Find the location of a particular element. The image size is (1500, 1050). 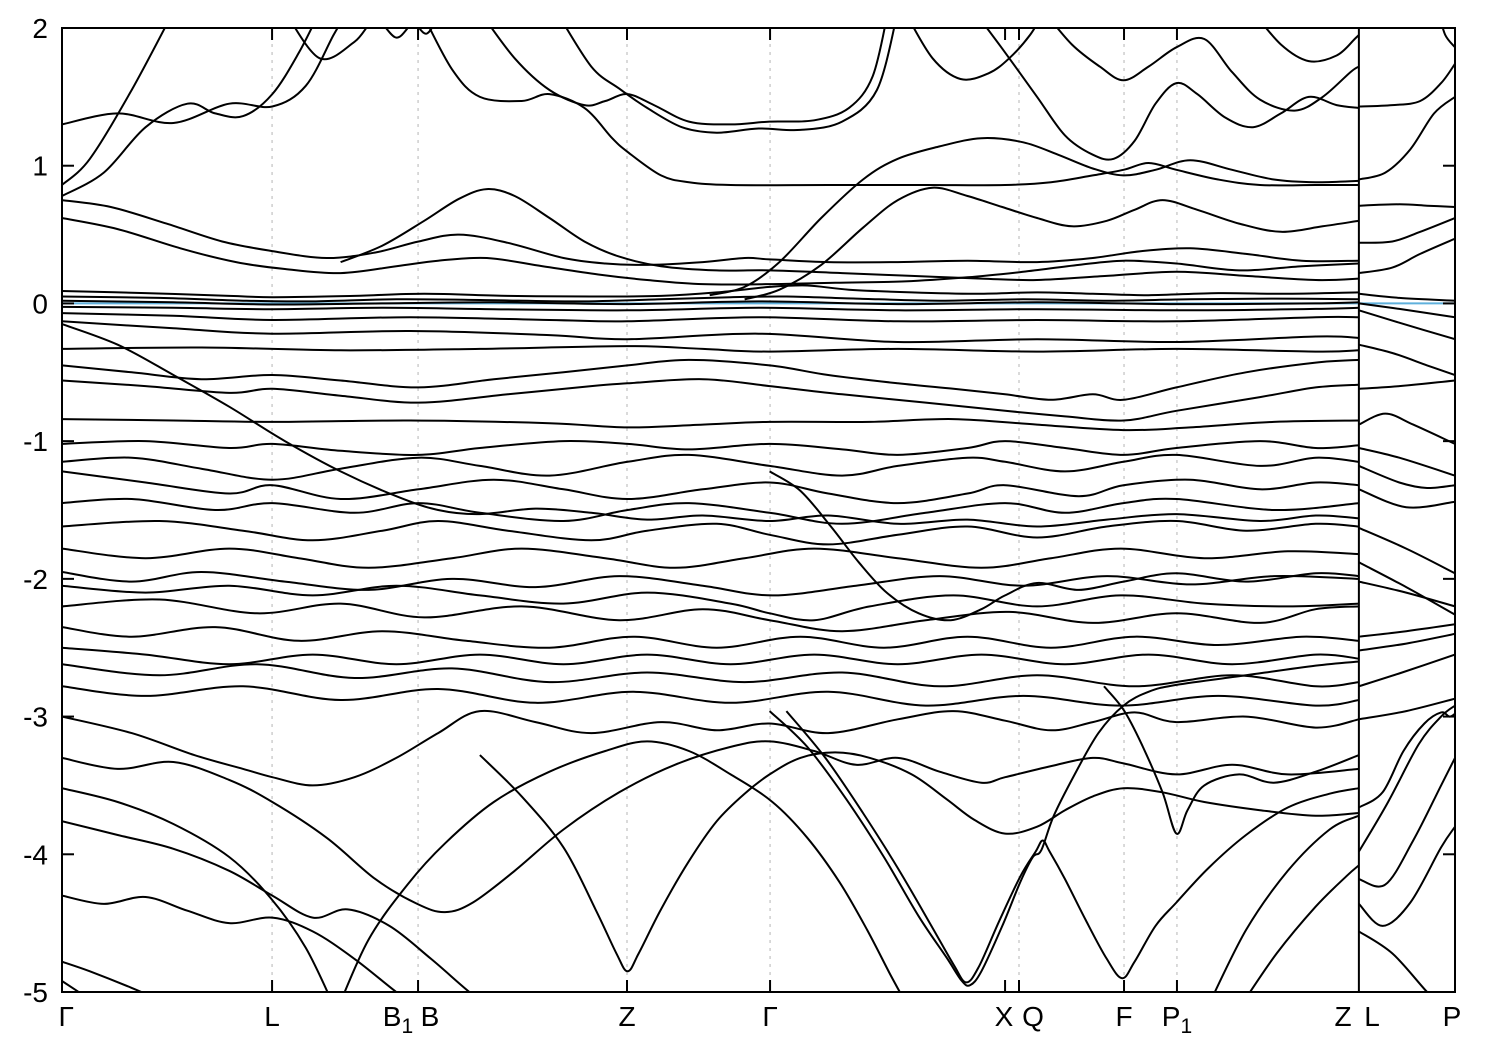

y-axis-tick-label: -3 is located at coordinates (35, 717).